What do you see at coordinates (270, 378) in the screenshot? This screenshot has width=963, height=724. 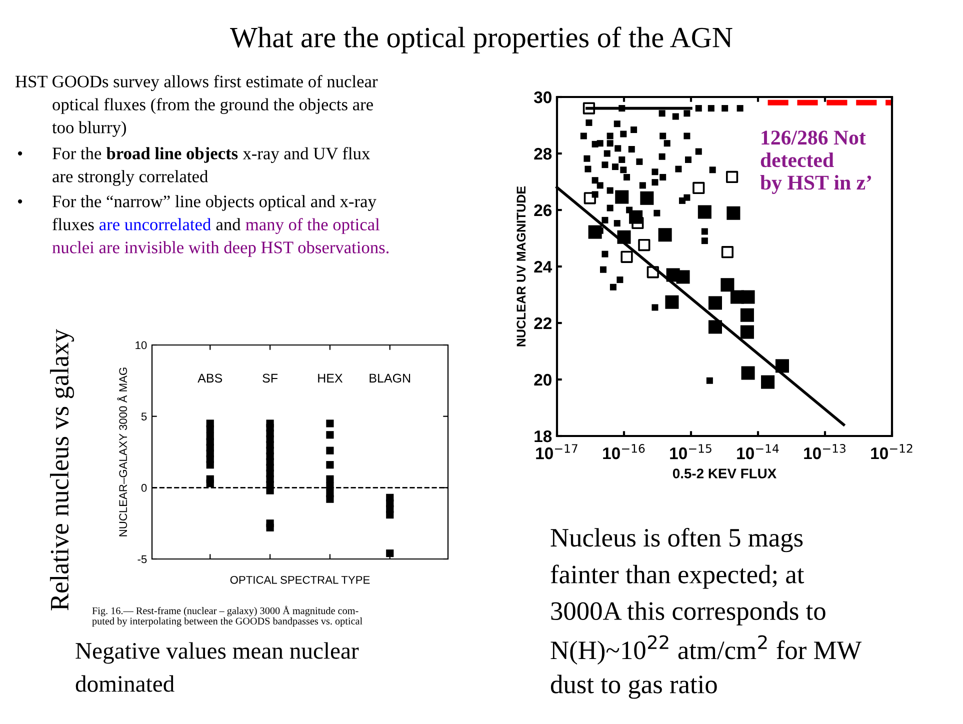 I see `category-label: SF` at bounding box center [270, 378].